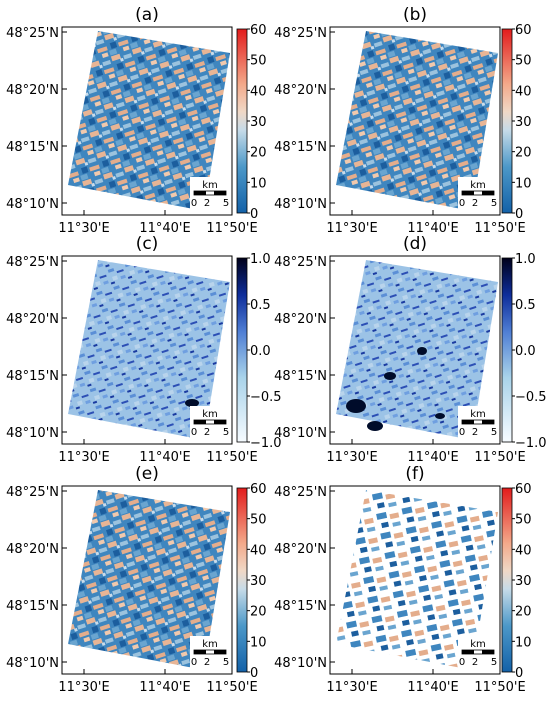 This screenshot has height=707, width=550. I want to click on colorbar-tick-label: −0.5, so click(531, 397).